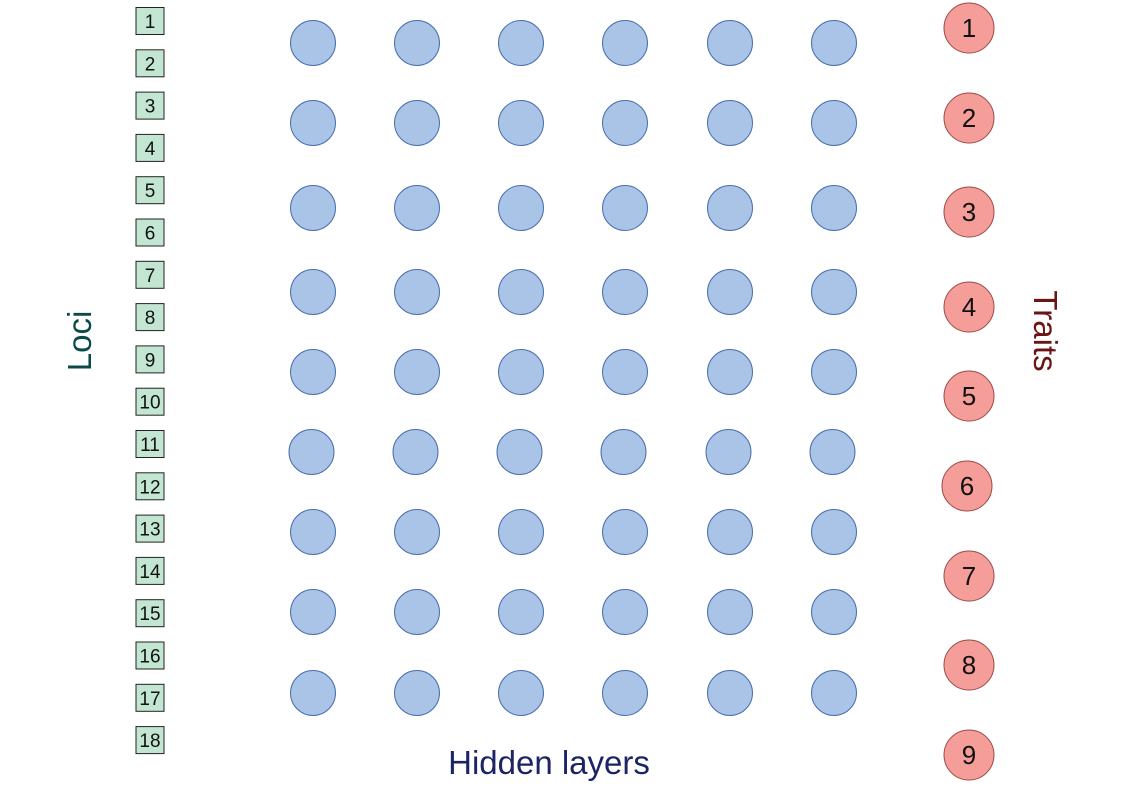  I want to click on locus-node: 17, so click(150, 697).